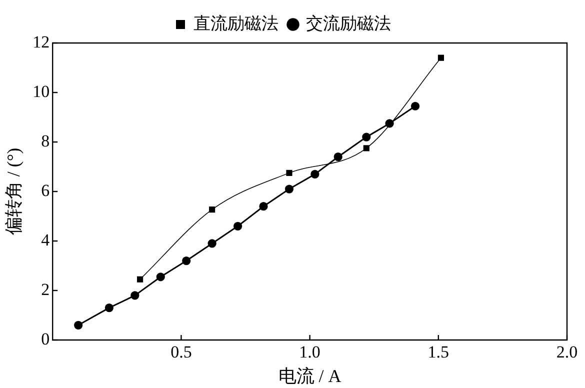 The width and height of the screenshot is (585, 388). What do you see at coordinates (567, 352) in the screenshot?
I see `x-tick-label: 2.0` at bounding box center [567, 352].